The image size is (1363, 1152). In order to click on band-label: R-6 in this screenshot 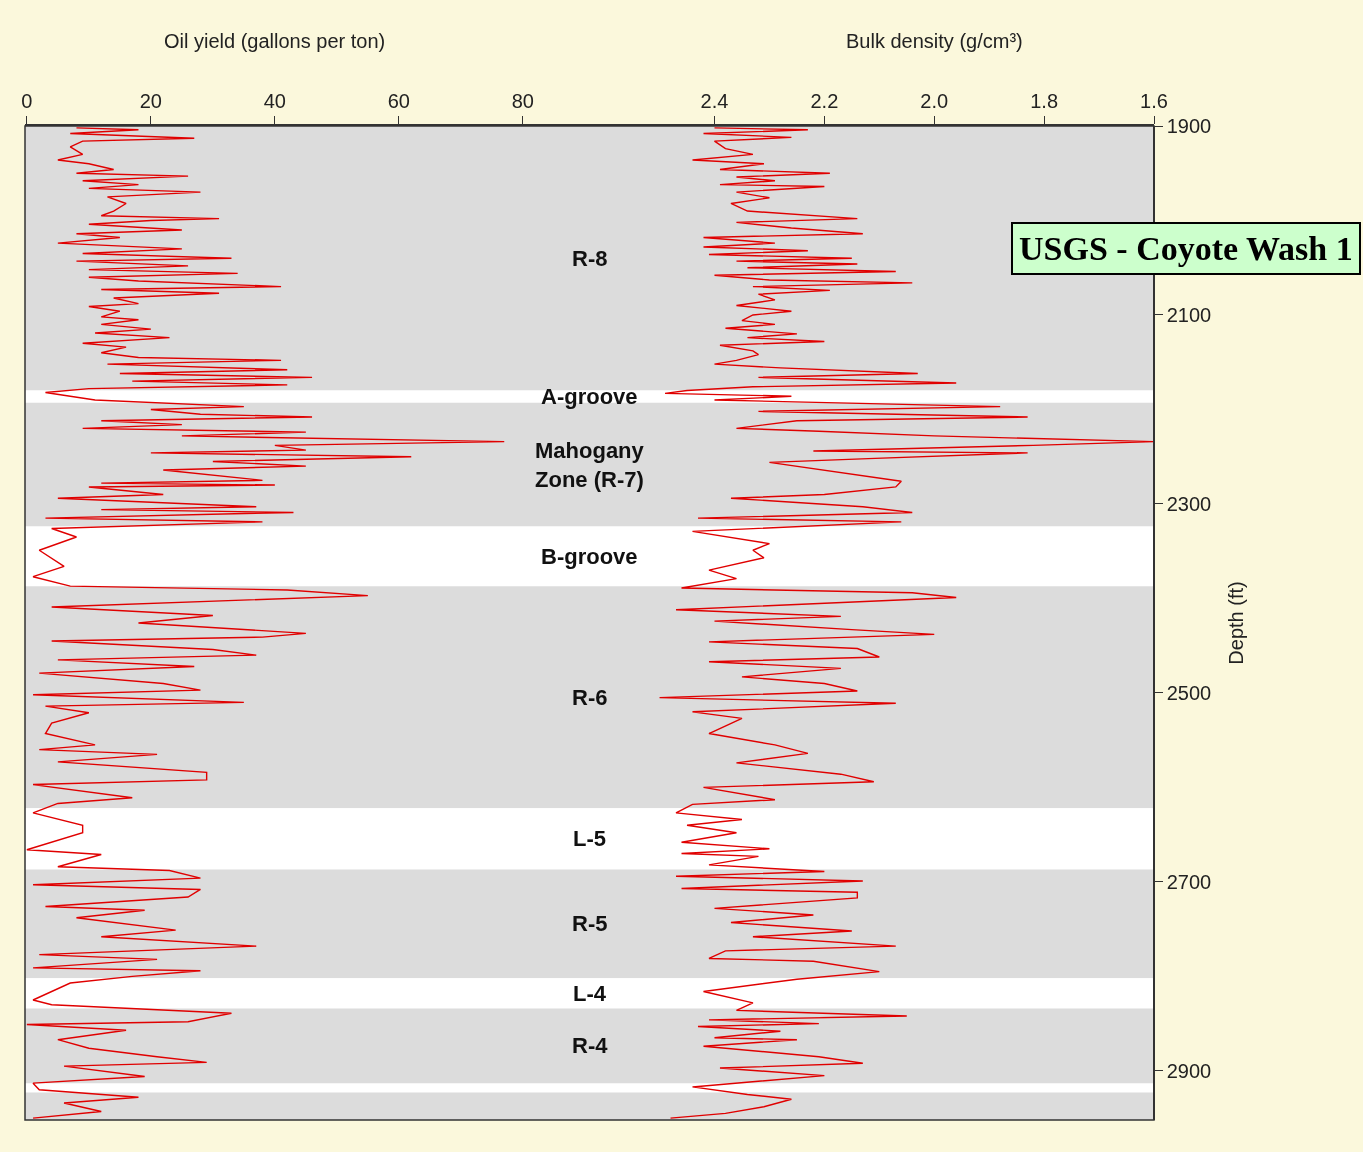, I will do `click(590, 697)`.